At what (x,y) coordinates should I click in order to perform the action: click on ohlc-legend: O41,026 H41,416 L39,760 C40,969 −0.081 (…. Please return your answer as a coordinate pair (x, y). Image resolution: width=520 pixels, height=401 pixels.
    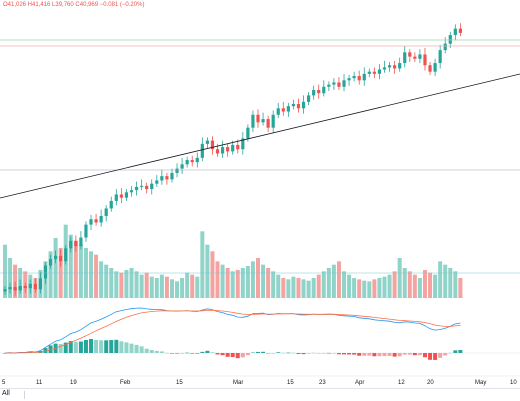
    Looking at the image, I should click on (74, 5).